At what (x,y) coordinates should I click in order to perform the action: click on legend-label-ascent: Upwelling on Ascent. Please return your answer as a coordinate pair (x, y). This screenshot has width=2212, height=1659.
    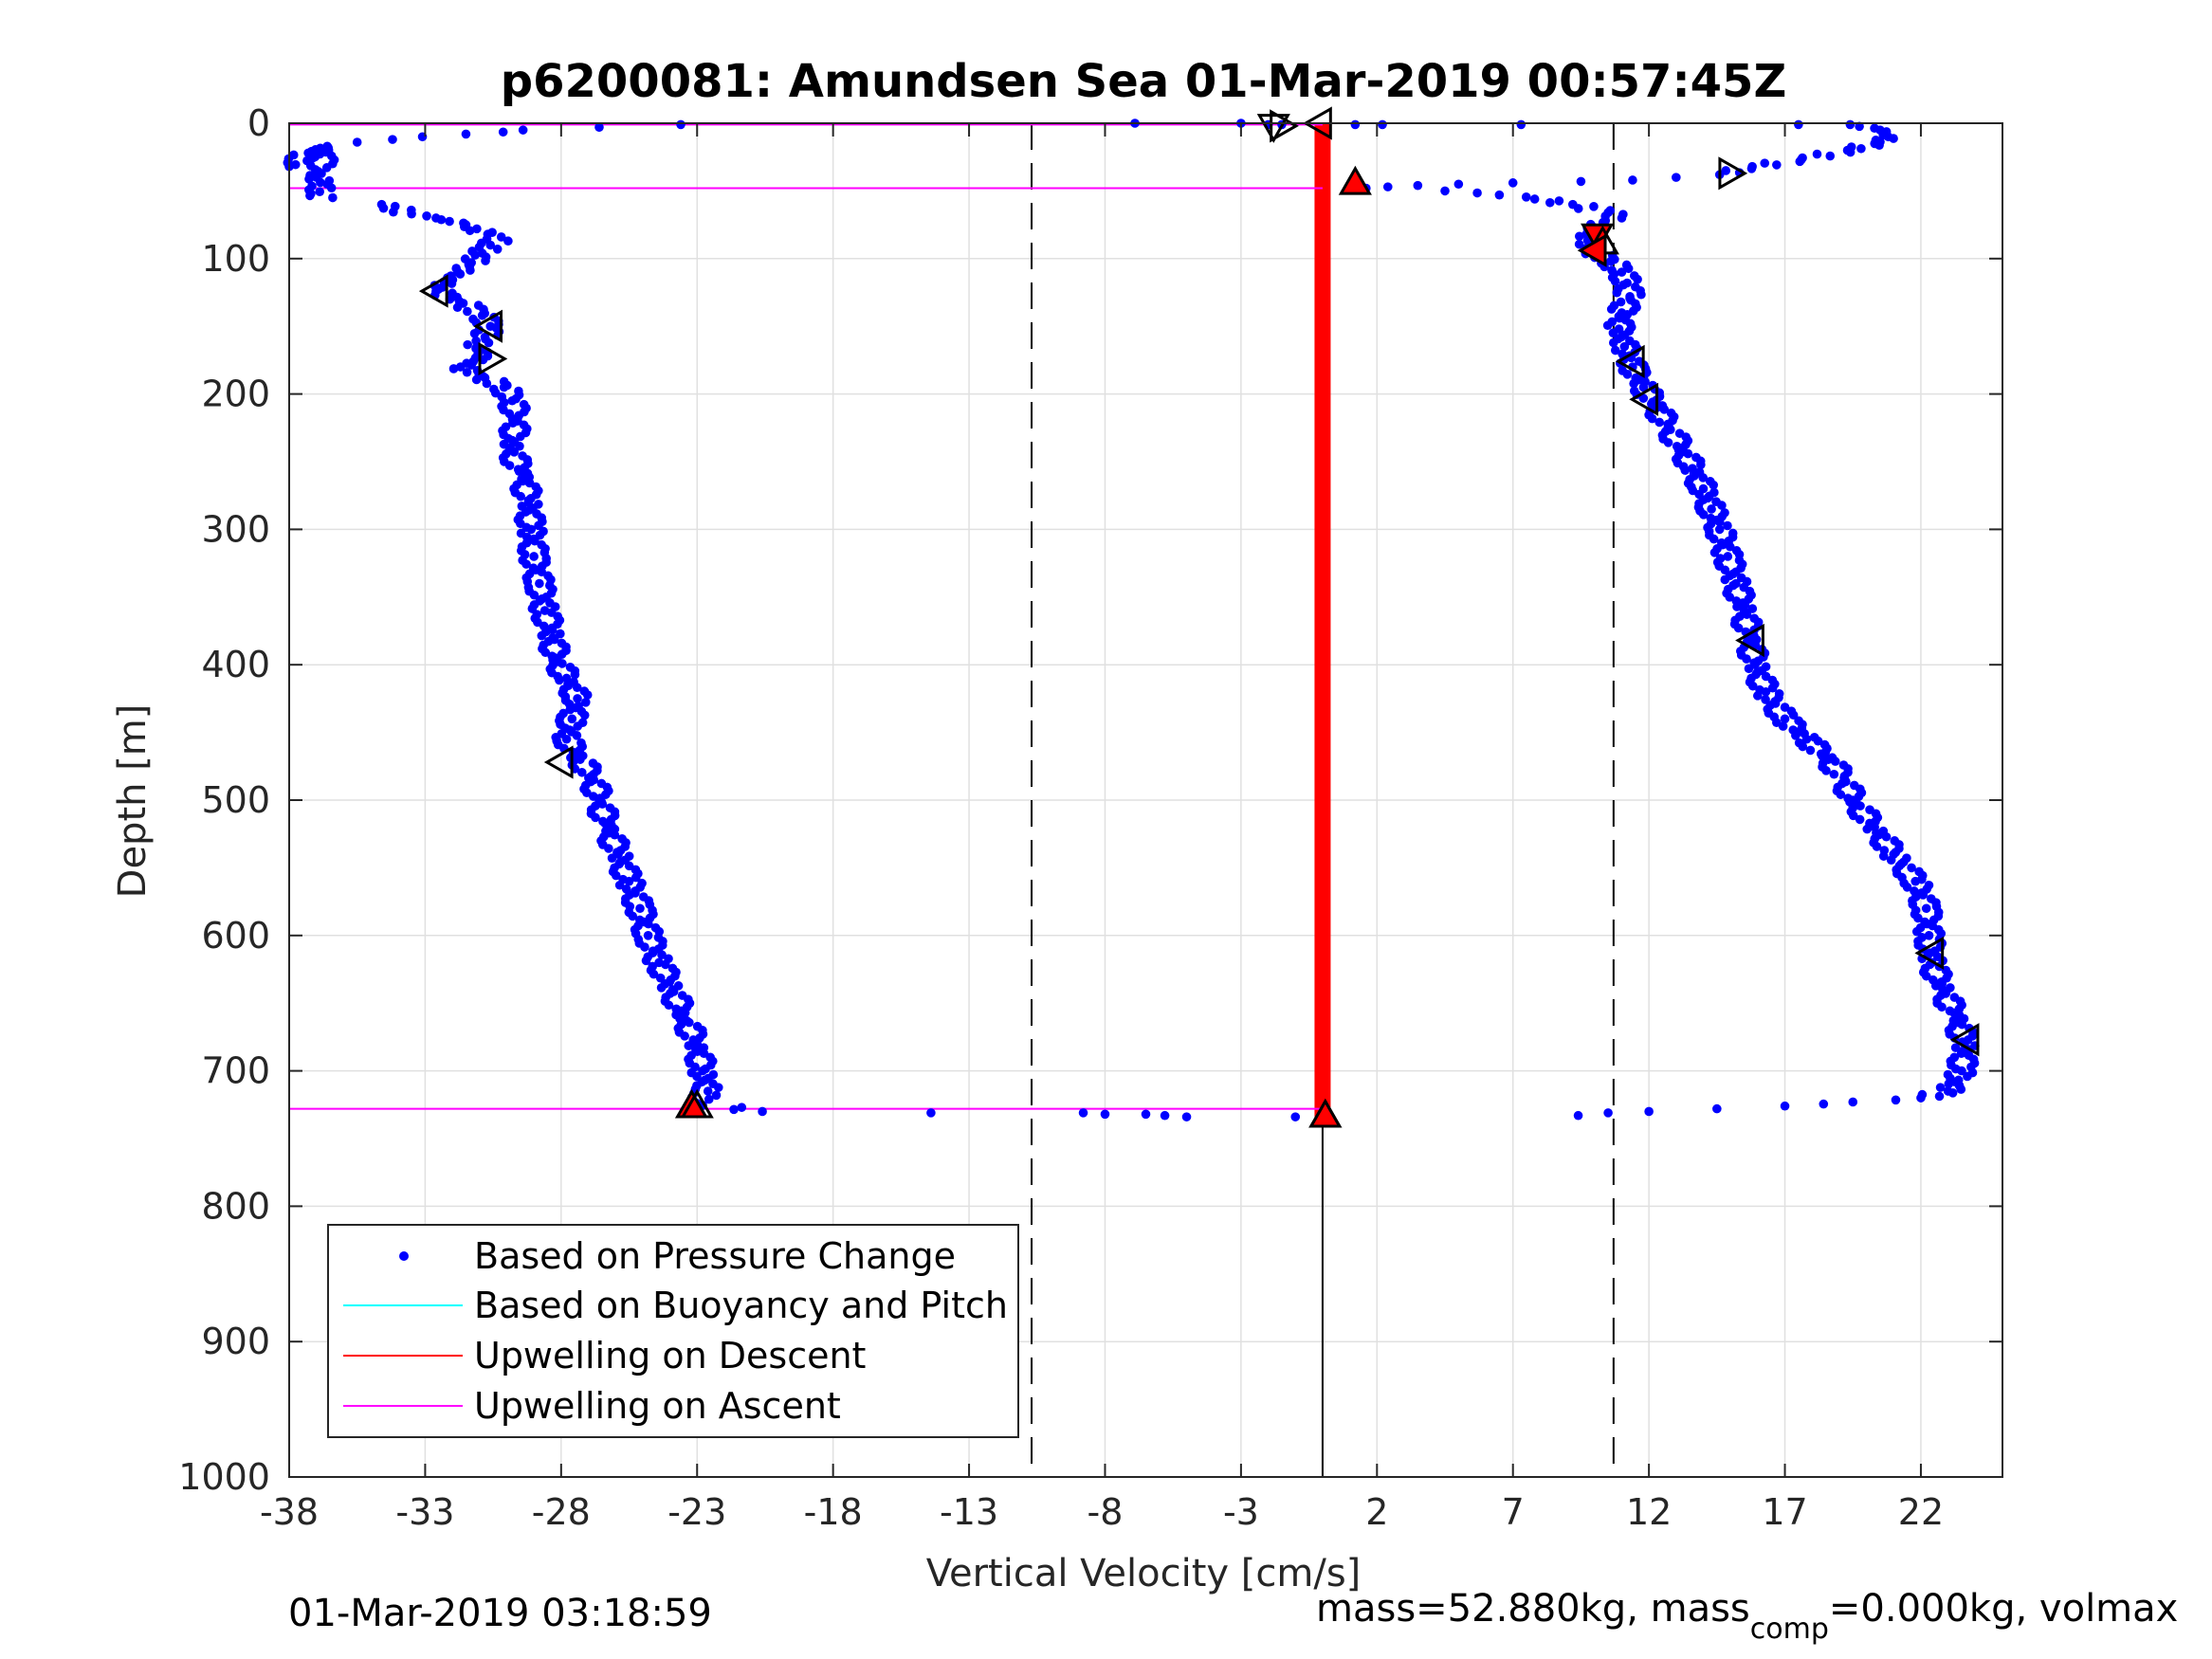
    Looking at the image, I should click on (657, 1406).